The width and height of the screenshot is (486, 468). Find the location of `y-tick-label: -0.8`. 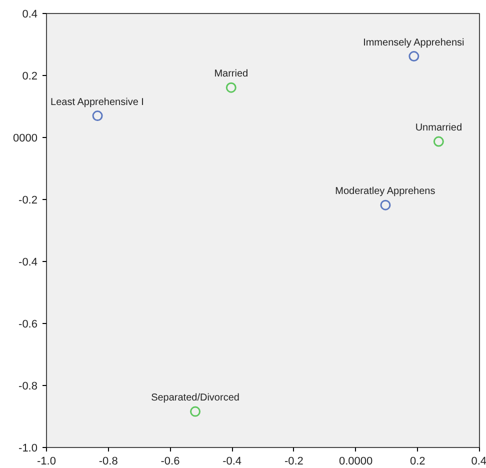

y-tick-label: -0.8 is located at coordinates (28, 386).